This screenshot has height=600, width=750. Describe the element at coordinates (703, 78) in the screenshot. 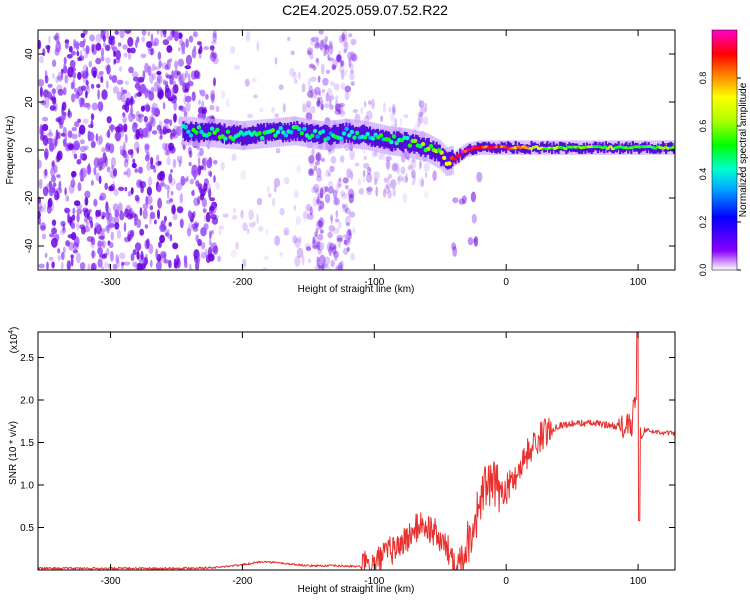

I see `colorbar-tick-label: 0.8` at that location.